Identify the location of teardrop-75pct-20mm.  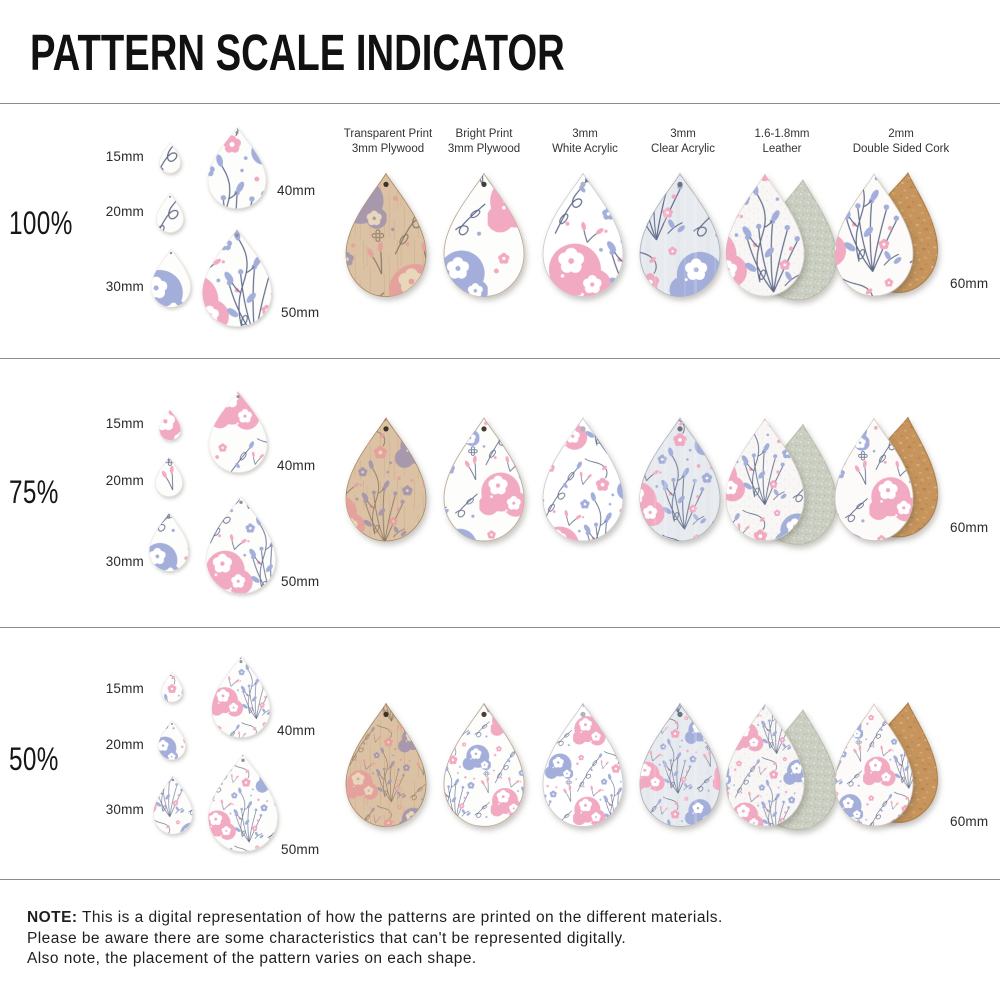
(169, 477).